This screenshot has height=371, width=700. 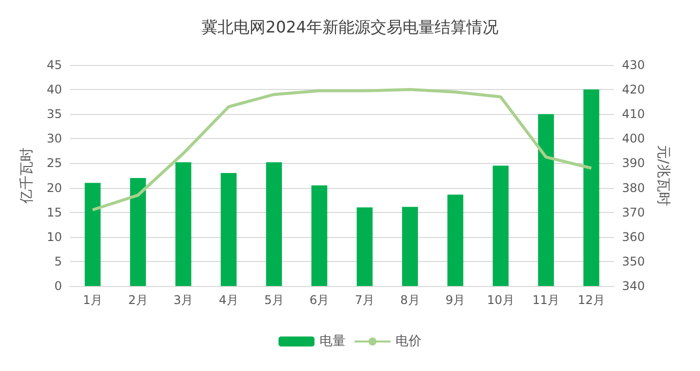 What do you see at coordinates (662, 175) in the screenshot?
I see `y2-axis-title: 元/兆瓦时` at bounding box center [662, 175].